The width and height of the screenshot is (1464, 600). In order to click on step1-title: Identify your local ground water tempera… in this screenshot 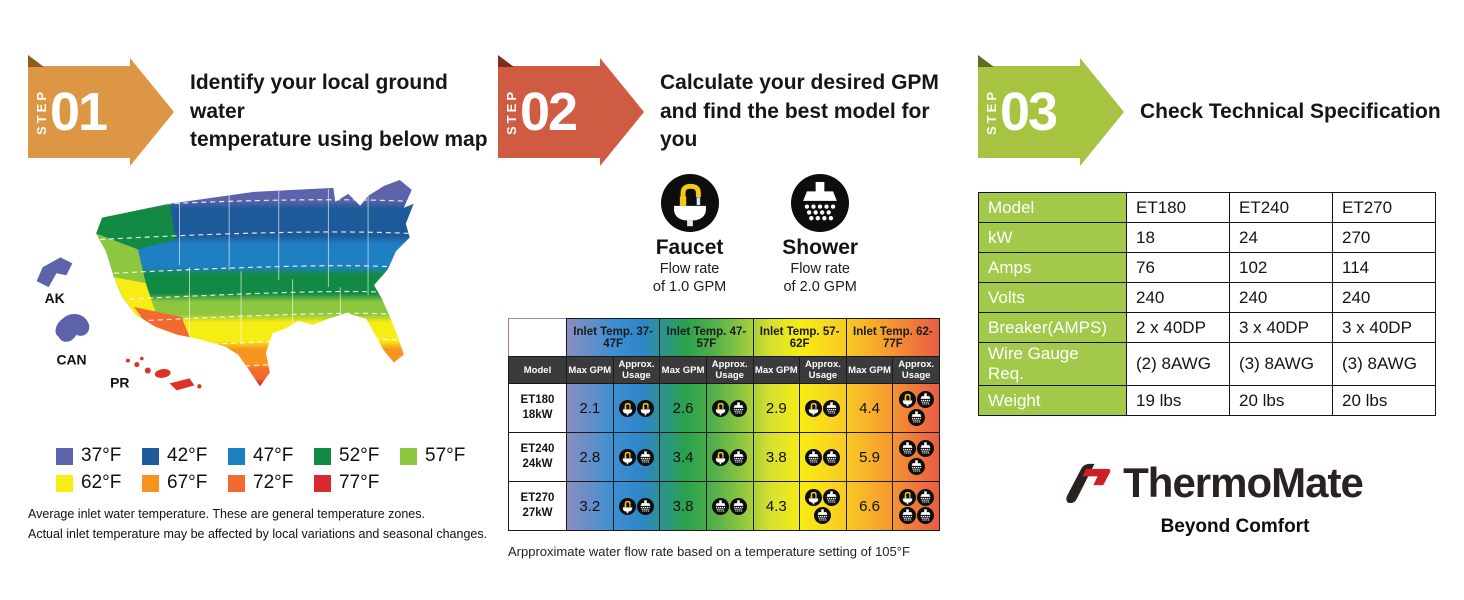, I will do `click(339, 111)`.